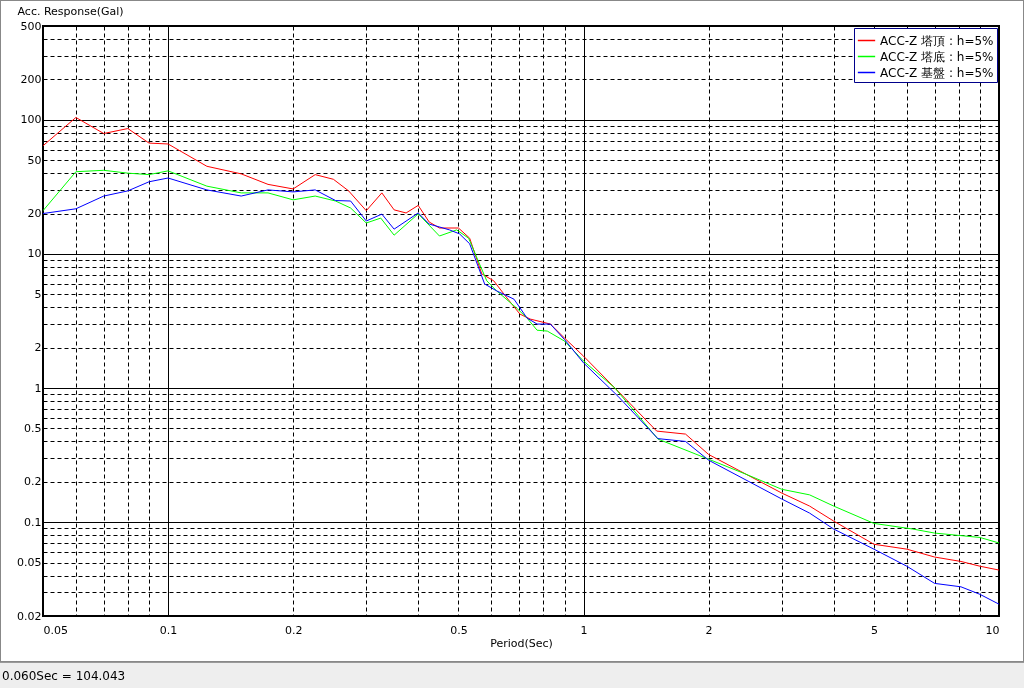 The image size is (1024, 688). Describe the element at coordinates (33, 522) in the screenshot. I see `y-tick-label: 0.1` at that location.